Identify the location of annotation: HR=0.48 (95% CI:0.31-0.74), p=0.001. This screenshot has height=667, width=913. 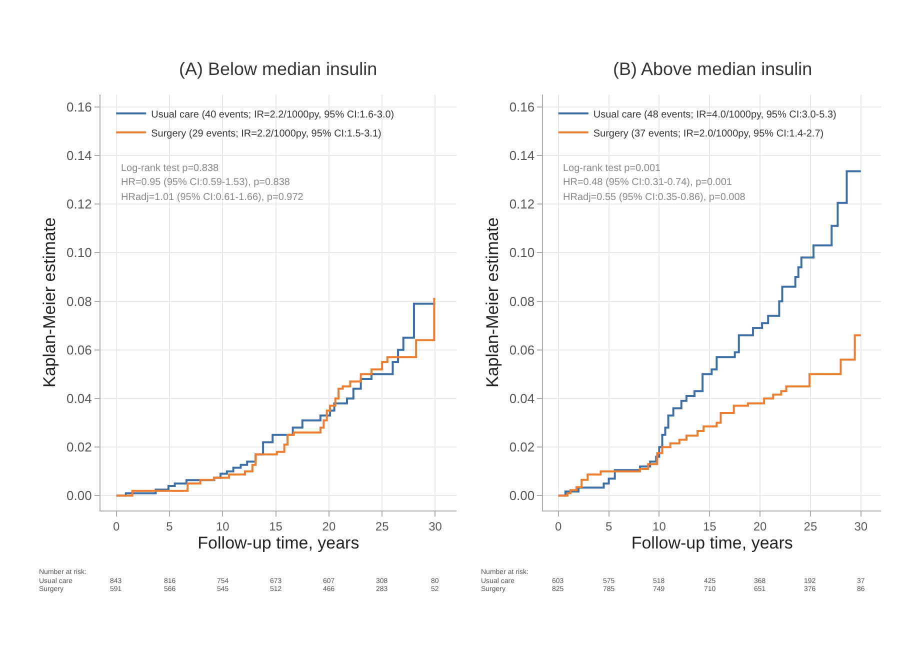
(647, 182).